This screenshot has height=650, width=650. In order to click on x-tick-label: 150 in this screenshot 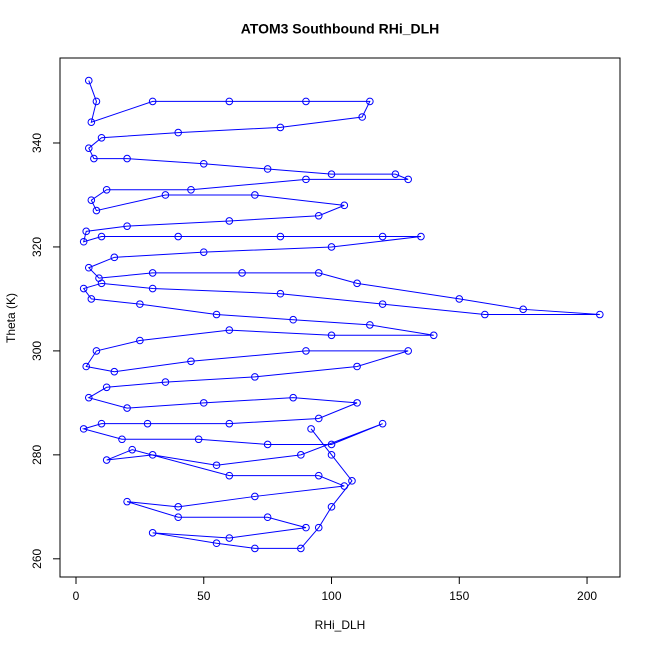, I will do `click(459, 596)`.